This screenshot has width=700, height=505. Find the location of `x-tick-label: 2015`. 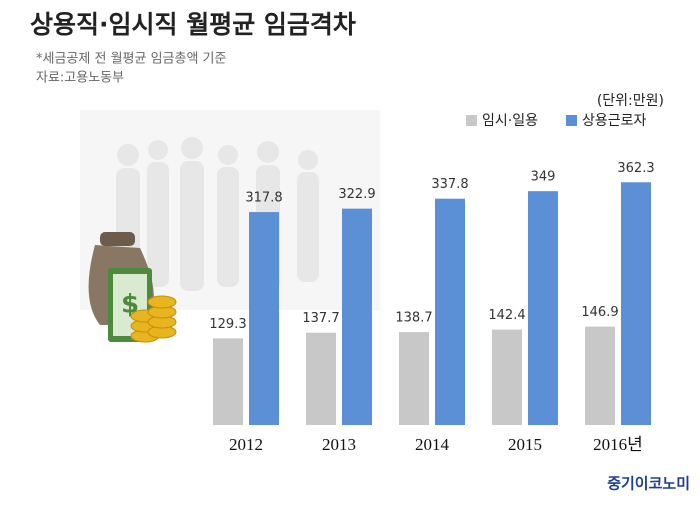

x-tick-label: 2015 is located at coordinates (525, 444).